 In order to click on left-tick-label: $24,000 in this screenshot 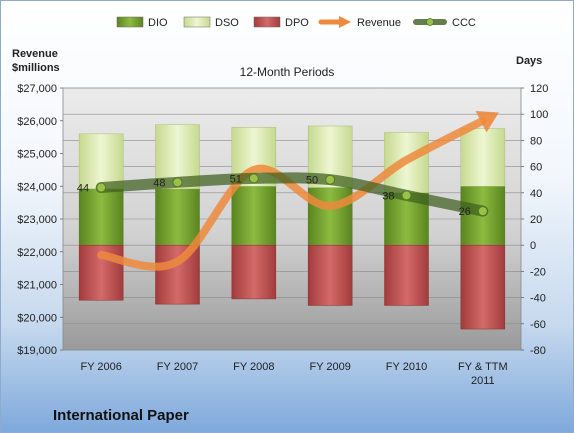, I will do `click(37, 187)`.